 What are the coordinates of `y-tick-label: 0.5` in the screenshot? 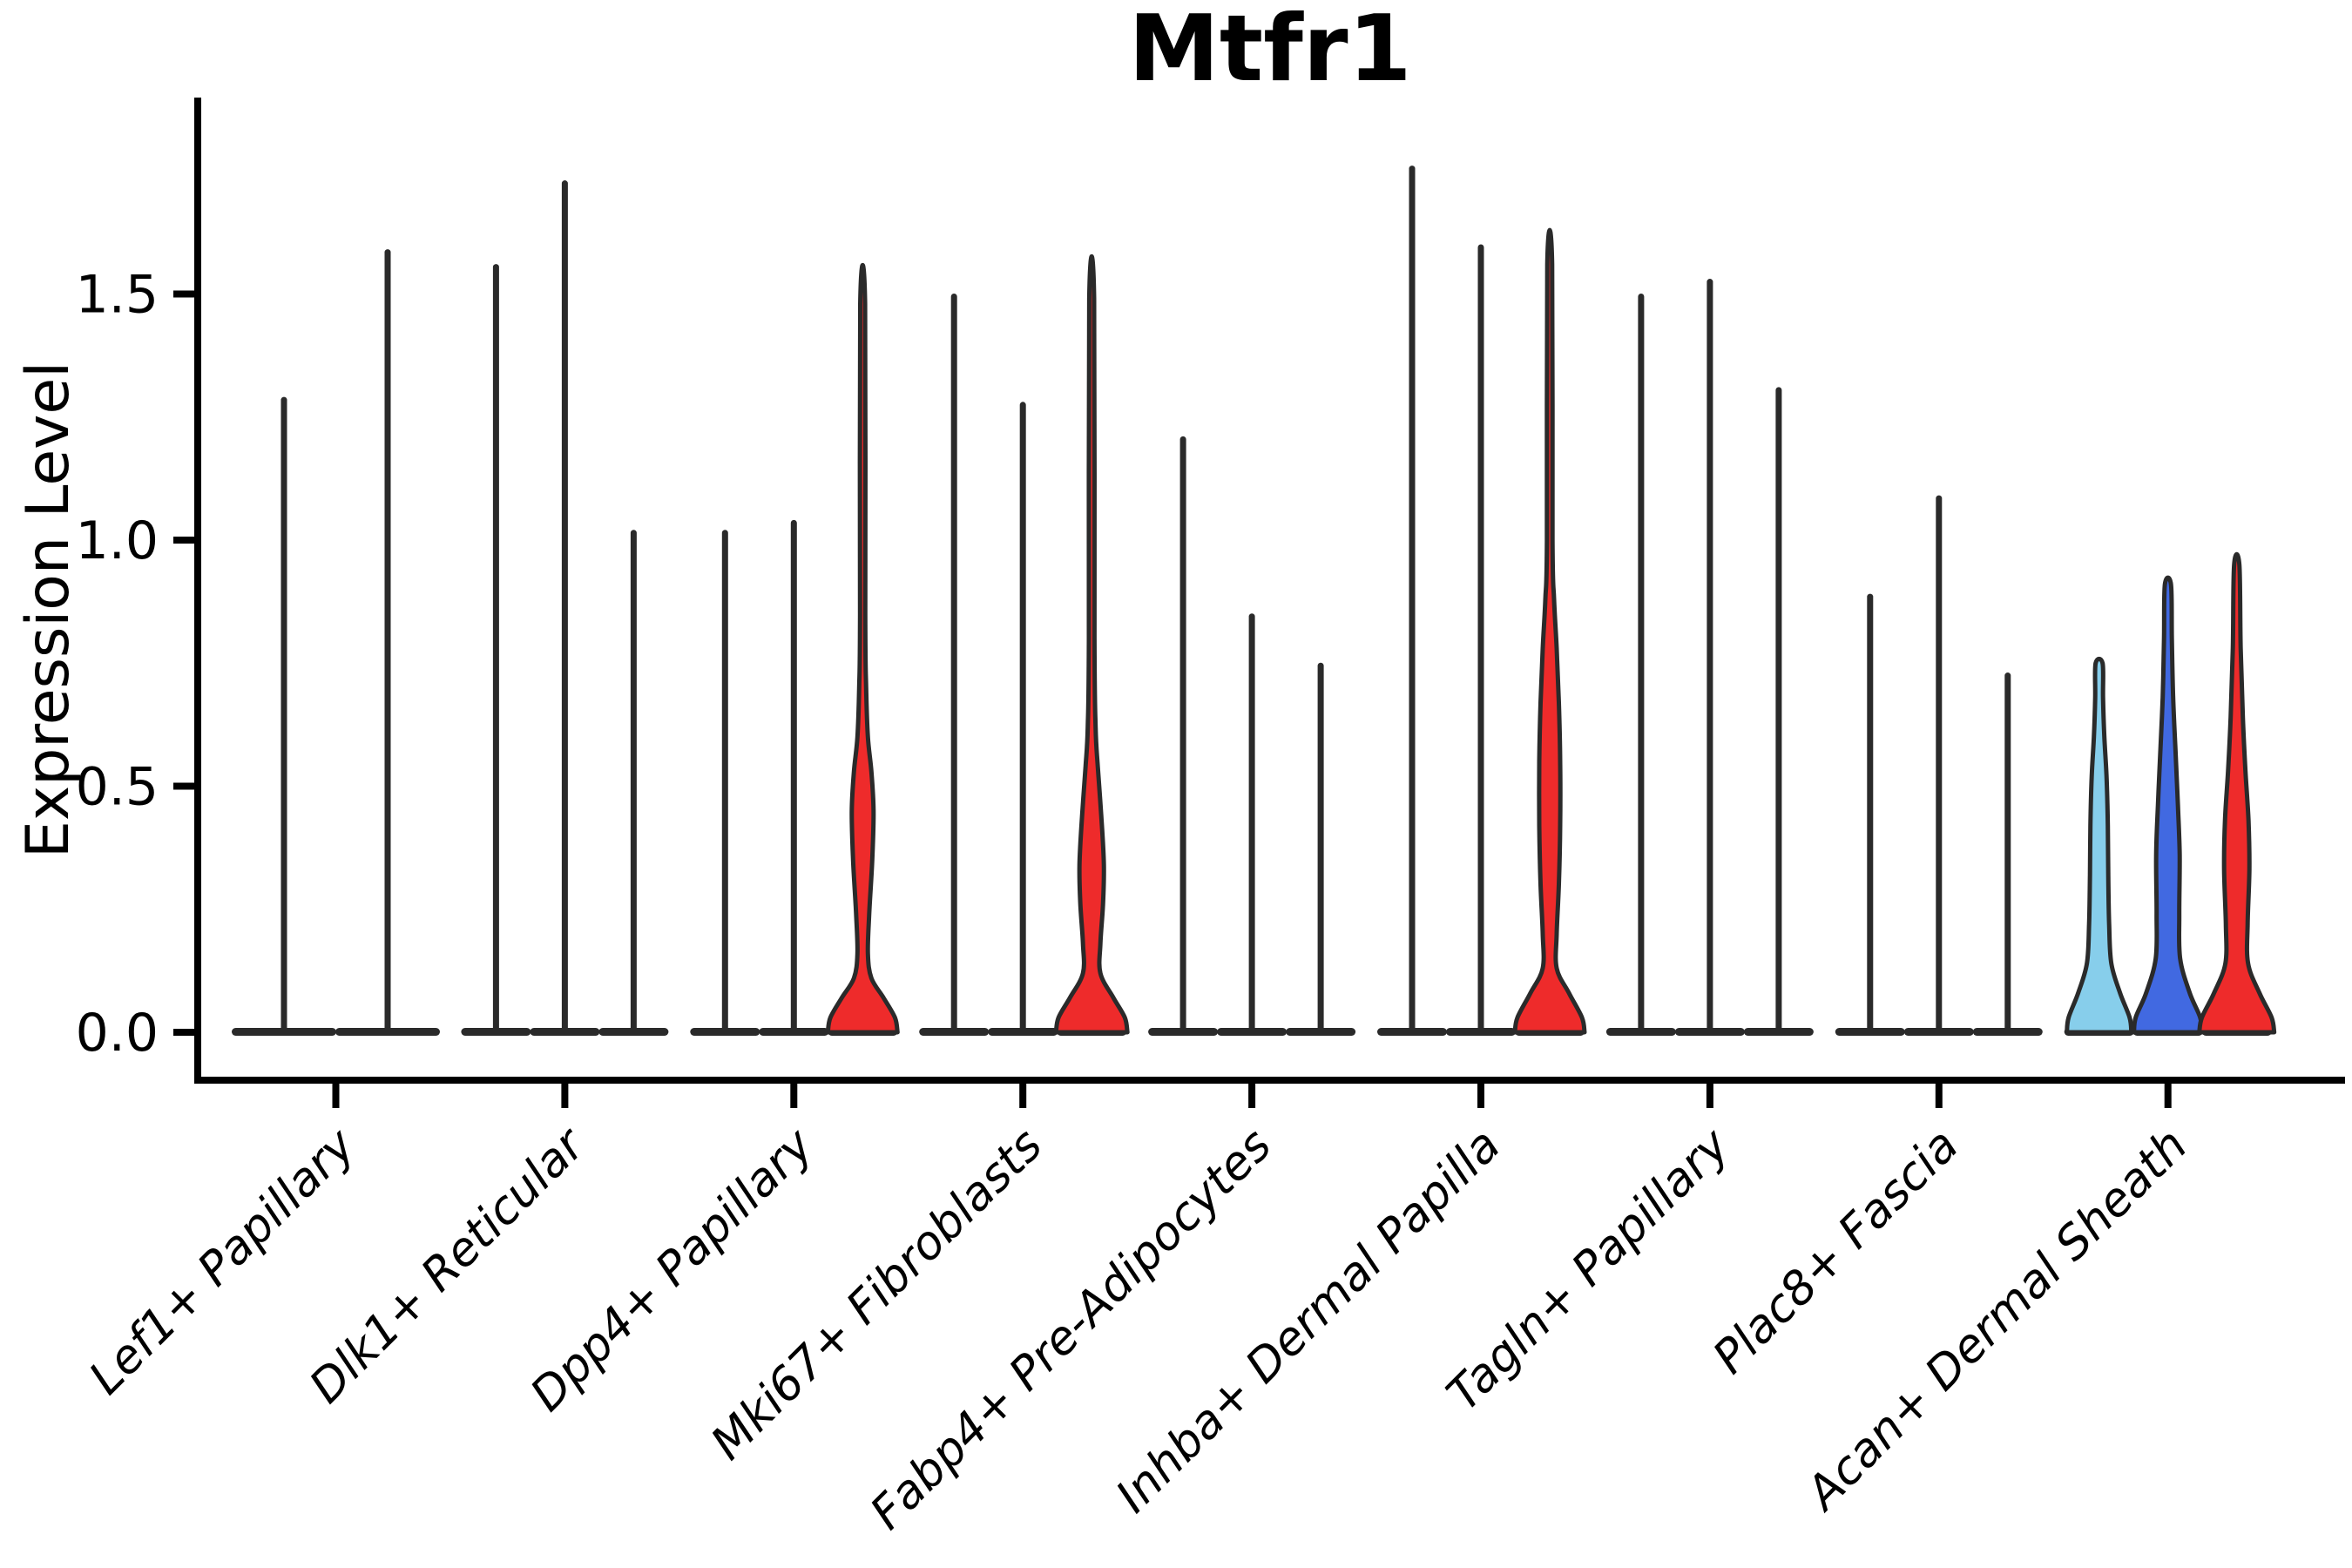 It's located at (118, 787).